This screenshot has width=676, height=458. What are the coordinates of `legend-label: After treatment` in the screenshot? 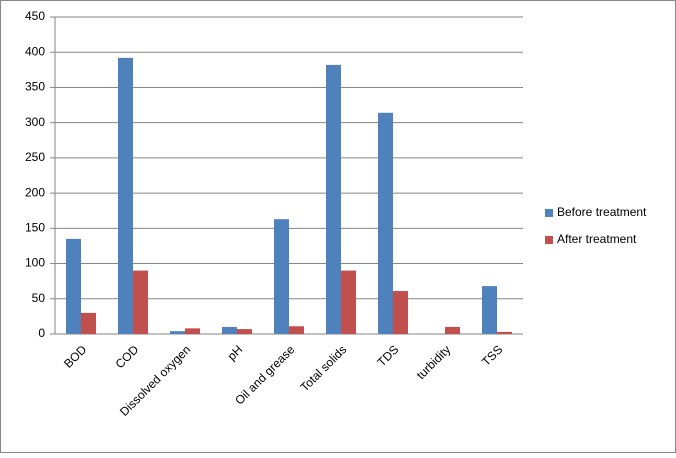 It's located at (597, 239).